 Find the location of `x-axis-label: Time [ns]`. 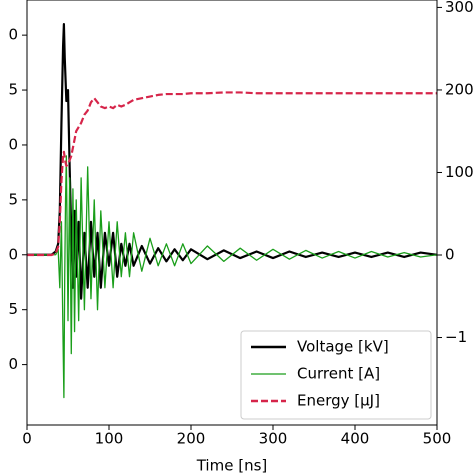

x-axis-label: Time [ns] is located at coordinates (232, 465).